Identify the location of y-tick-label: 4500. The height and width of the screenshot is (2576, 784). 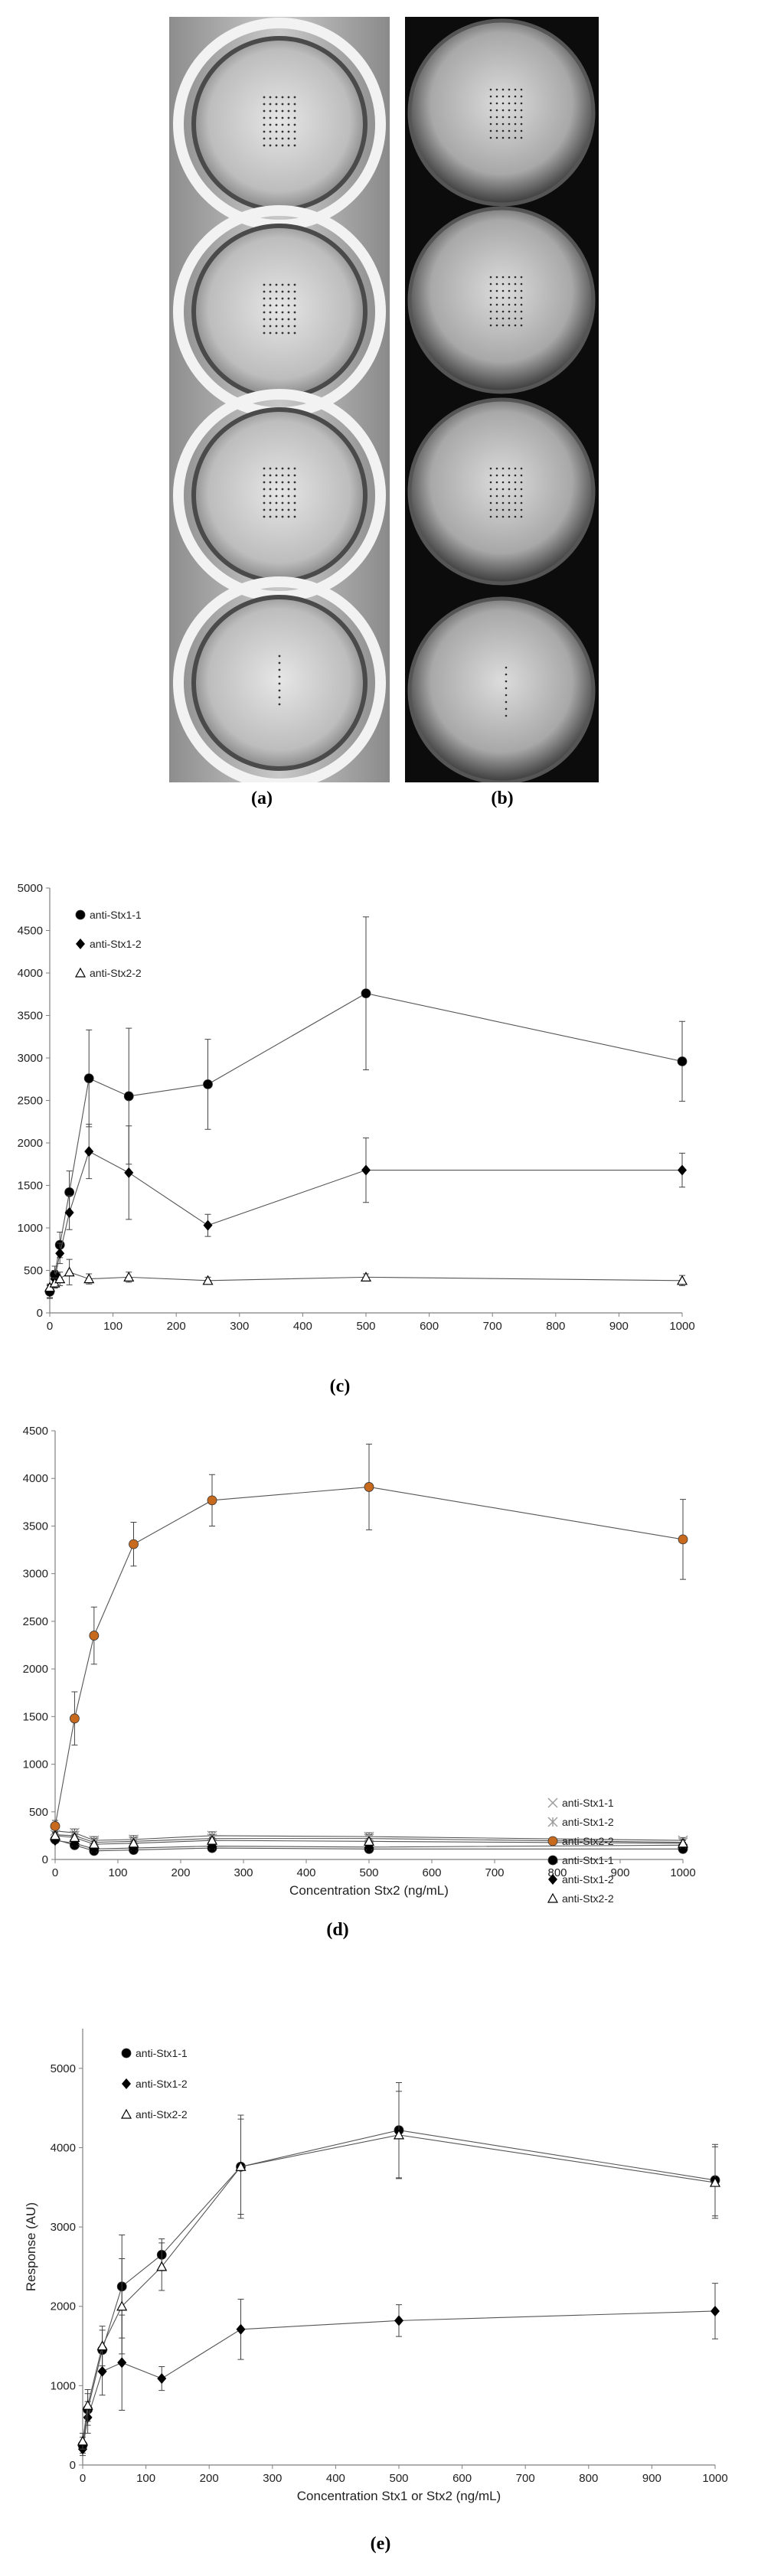
(35, 1431).